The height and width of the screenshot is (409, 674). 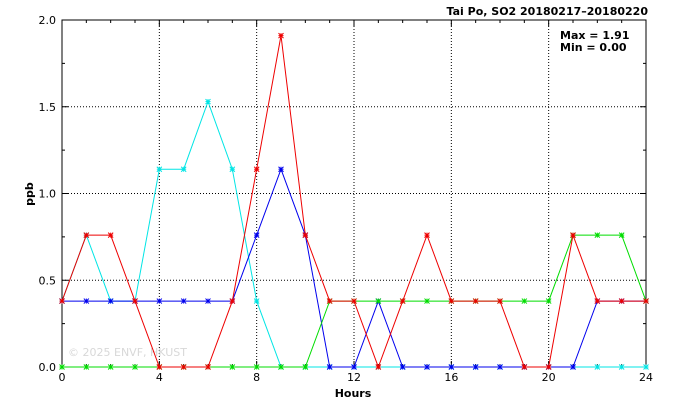 What do you see at coordinates (29, 194) in the screenshot?
I see `y-axis-title: ppb` at bounding box center [29, 194].